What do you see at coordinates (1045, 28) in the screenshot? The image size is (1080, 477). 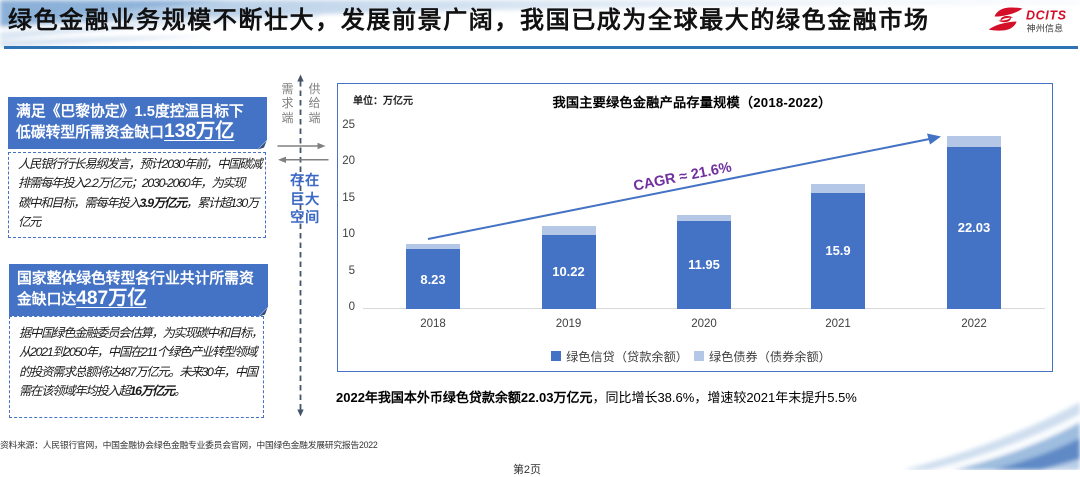 I see `svg-text: 神州信息` at bounding box center [1045, 28].